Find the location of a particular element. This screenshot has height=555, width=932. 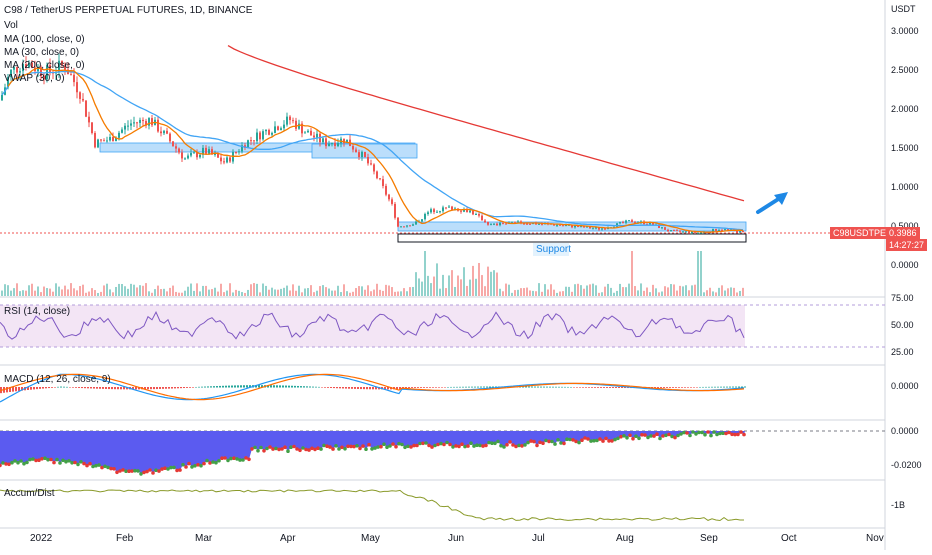

time-tick: Oct is located at coordinates (789, 538).